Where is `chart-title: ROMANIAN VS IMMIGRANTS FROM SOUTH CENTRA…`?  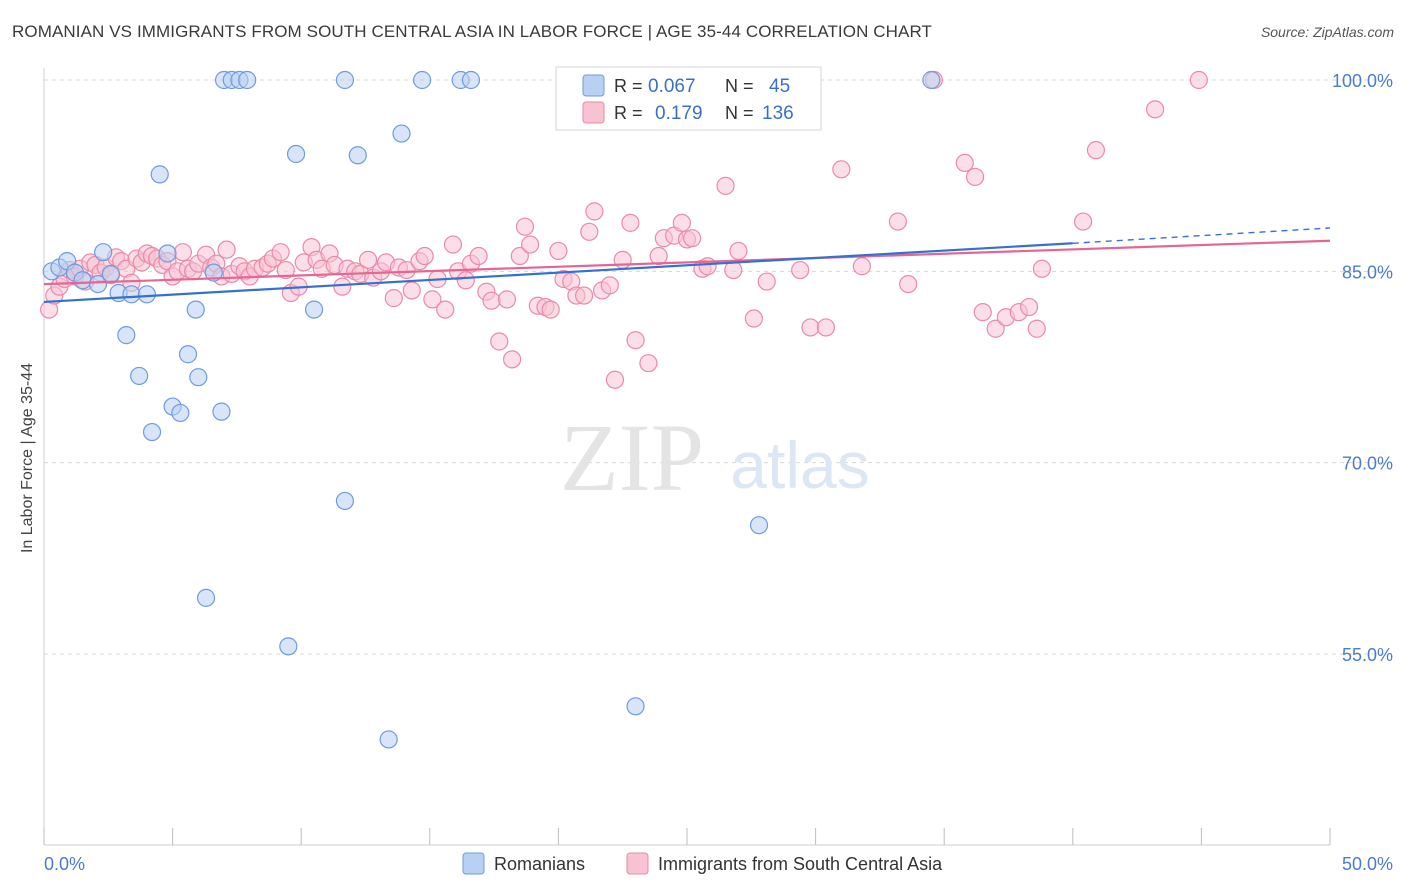
chart-title: ROMANIAN VS IMMIGRANTS FROM SOUTH CENTRA… is located at coordinates (472, 31).